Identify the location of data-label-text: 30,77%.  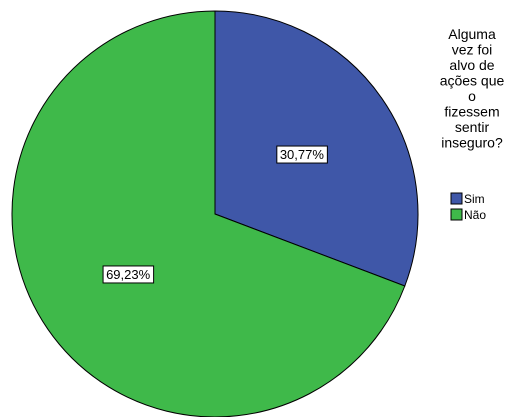
(302, 154).